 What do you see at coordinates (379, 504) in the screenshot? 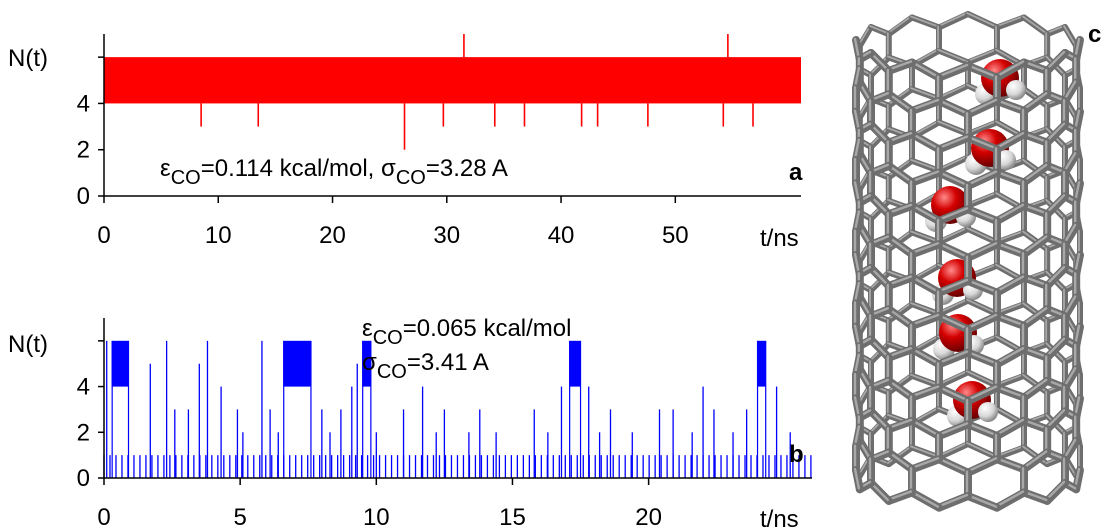
I see `panel-b-x-ticks: 0 5 10 15 20` at bounding box center [379, 504].